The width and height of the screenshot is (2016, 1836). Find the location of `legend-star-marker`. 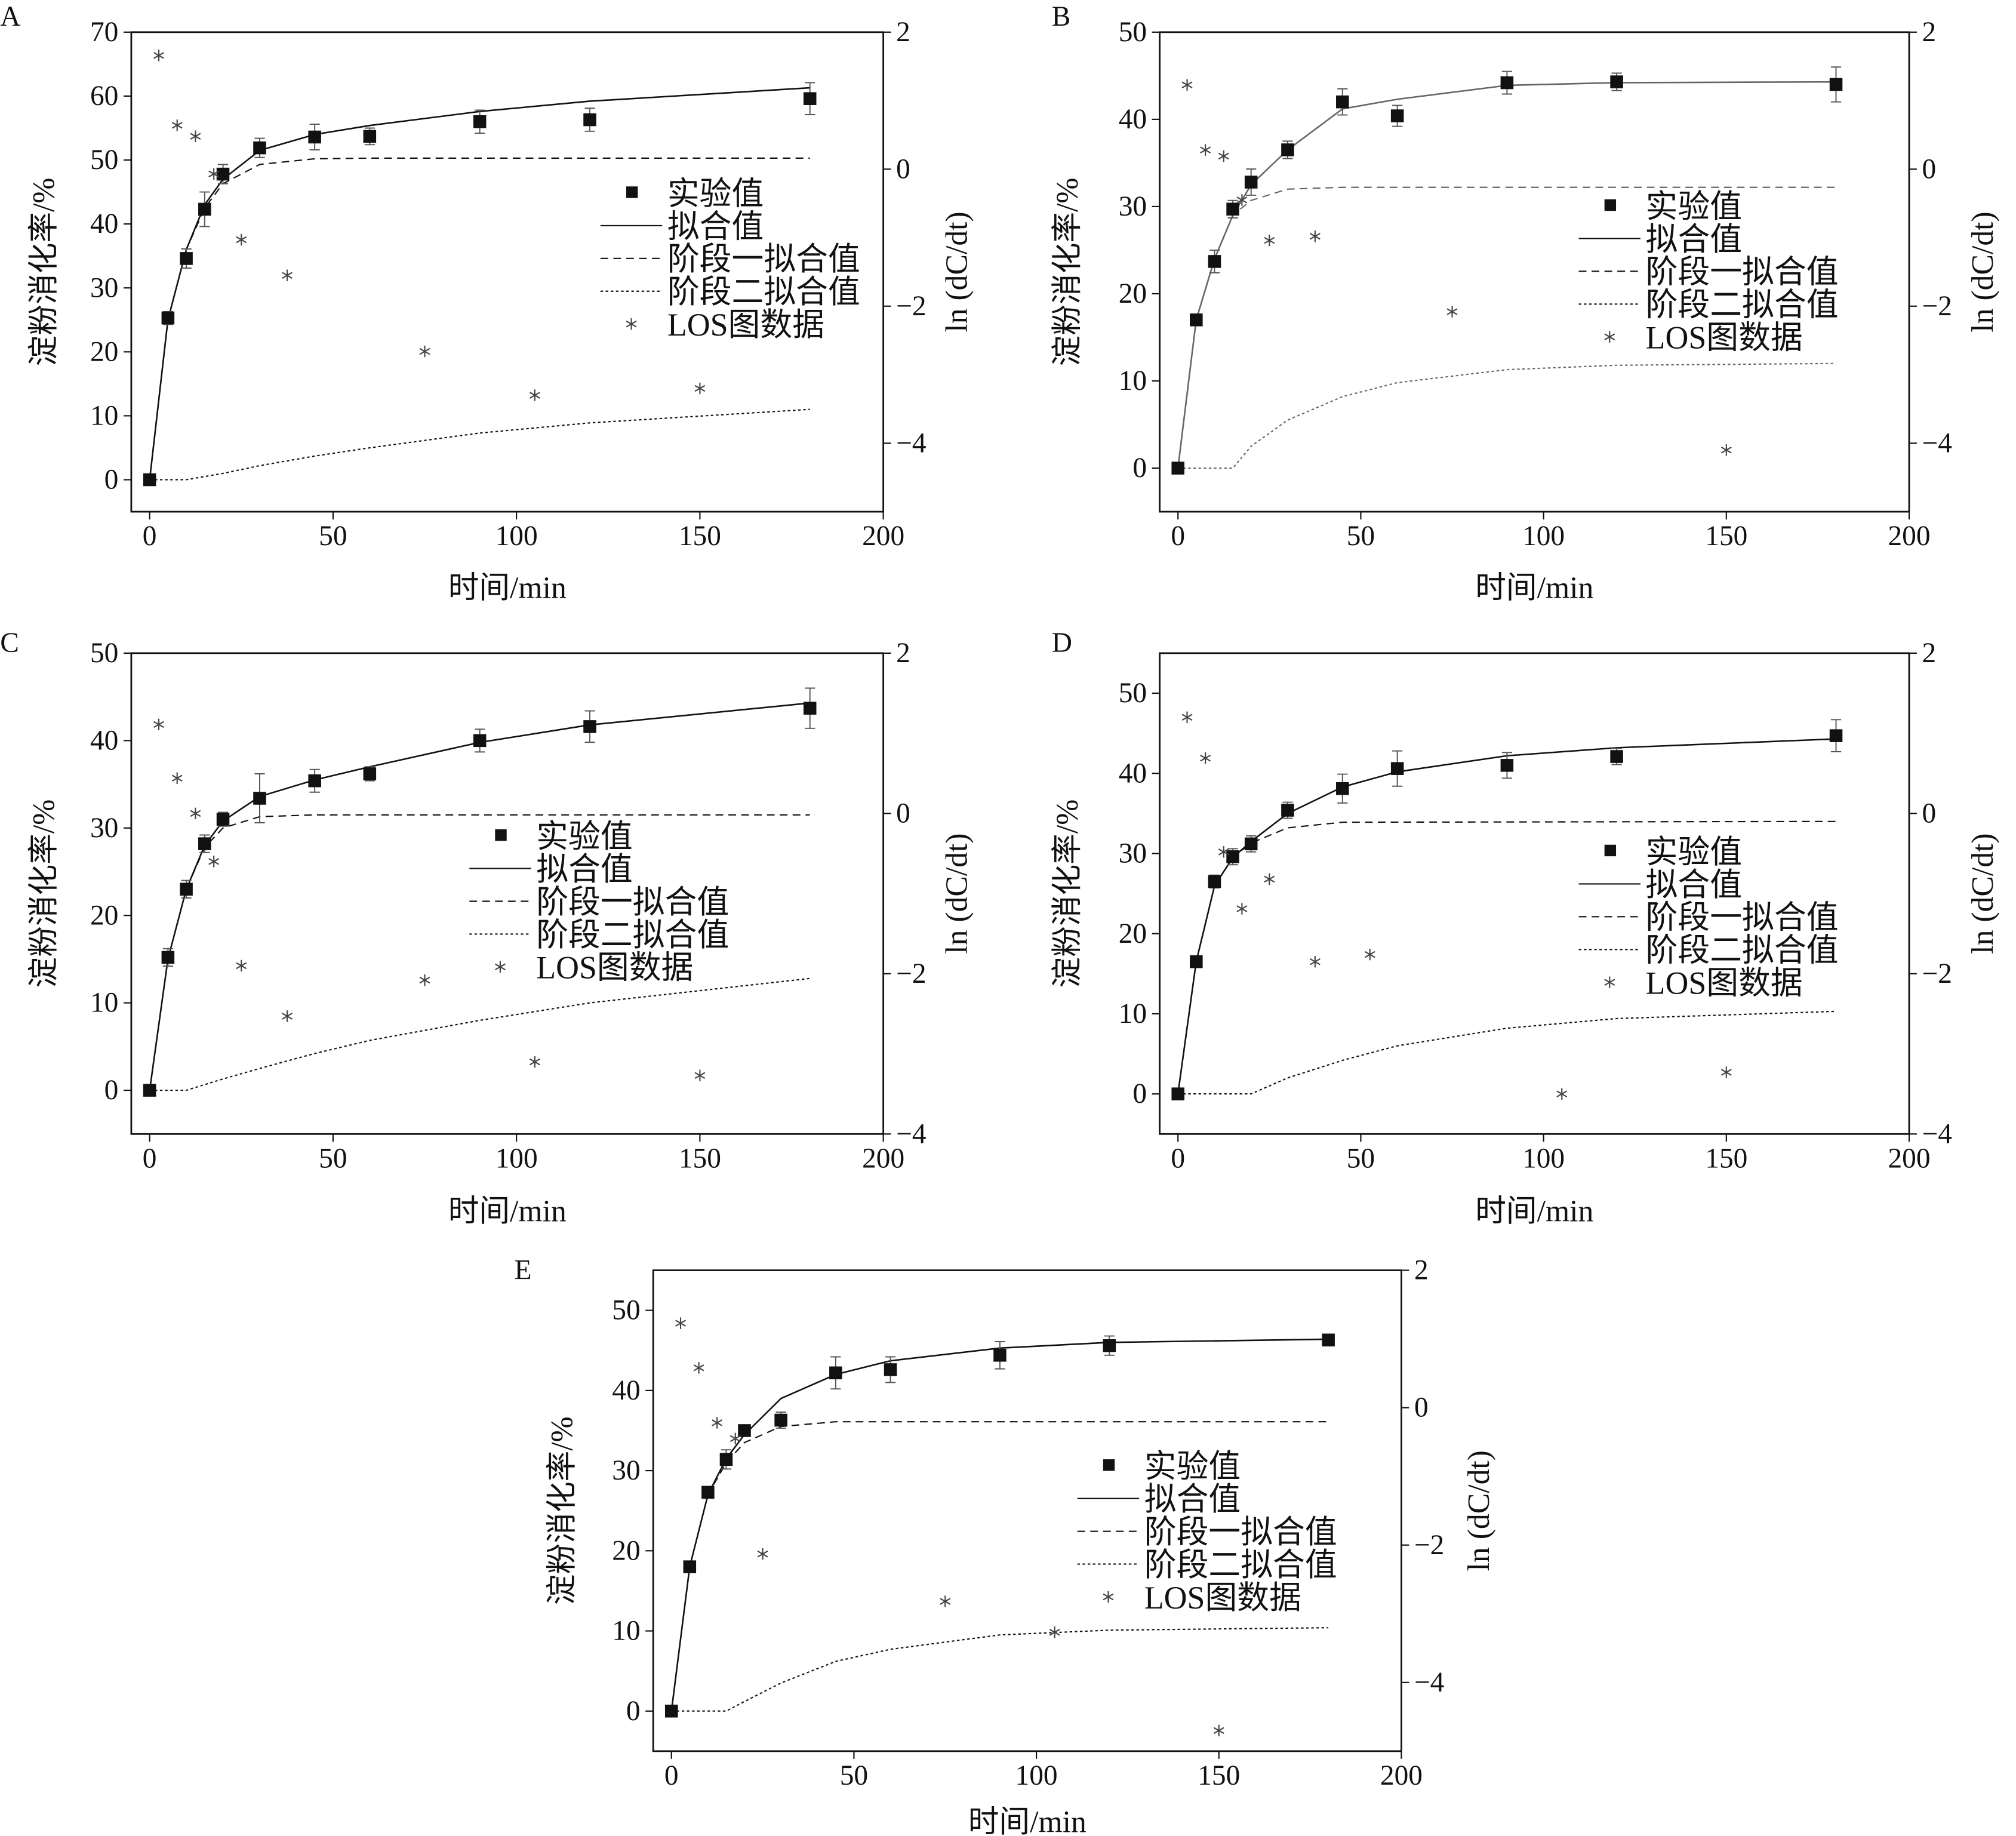

legend-star-marker is located at coordinates (1609, 982).